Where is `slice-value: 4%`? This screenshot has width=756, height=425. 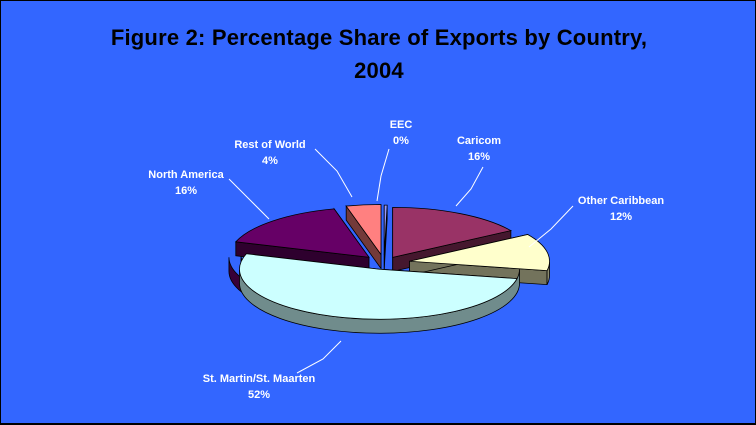
slice-value: 4% is located at coordinates (270, 161).